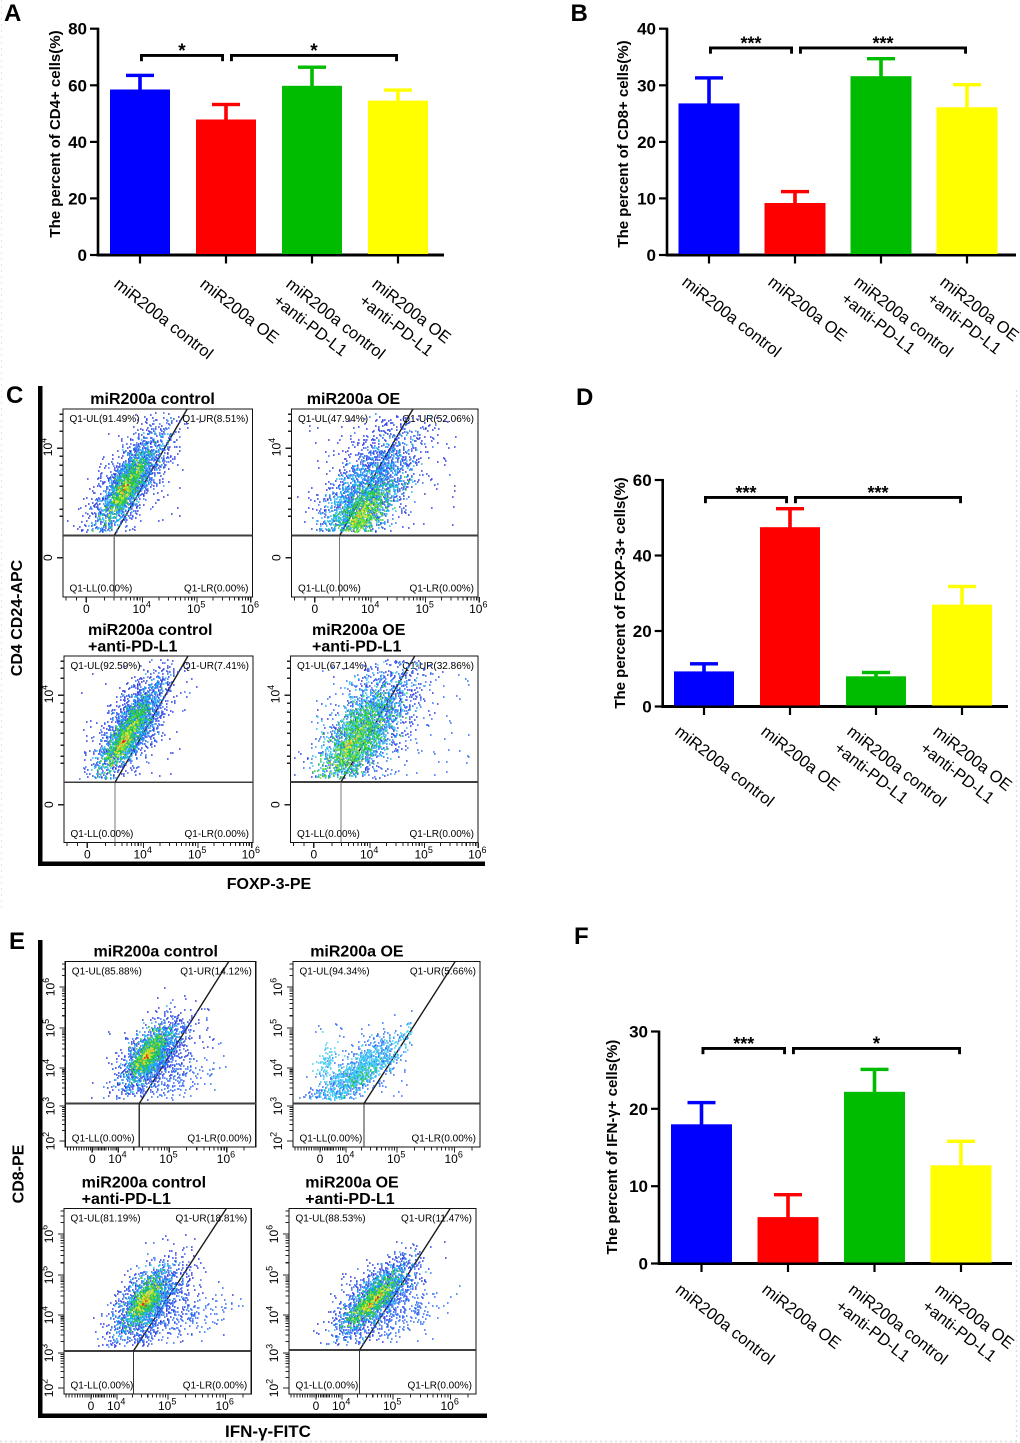 This screenshot has height=1443, width=1020. Describe the element at coordinates (438, 666) in the screenshot. I see `svg-text: Q1-UR(32.86%)` at that location.